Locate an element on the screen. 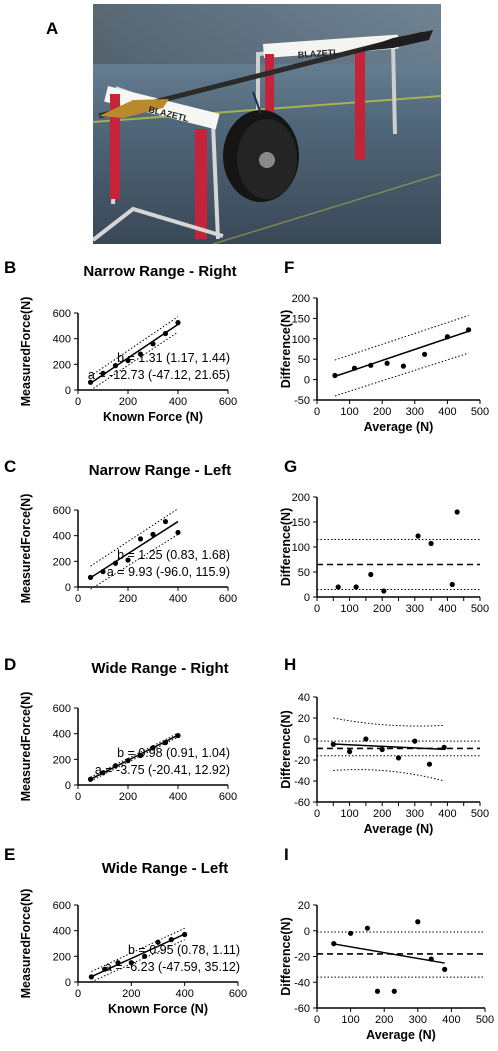 This screenshot has height=1051, width=498. panel-letter-e: E is located at coordinates (9, 854).